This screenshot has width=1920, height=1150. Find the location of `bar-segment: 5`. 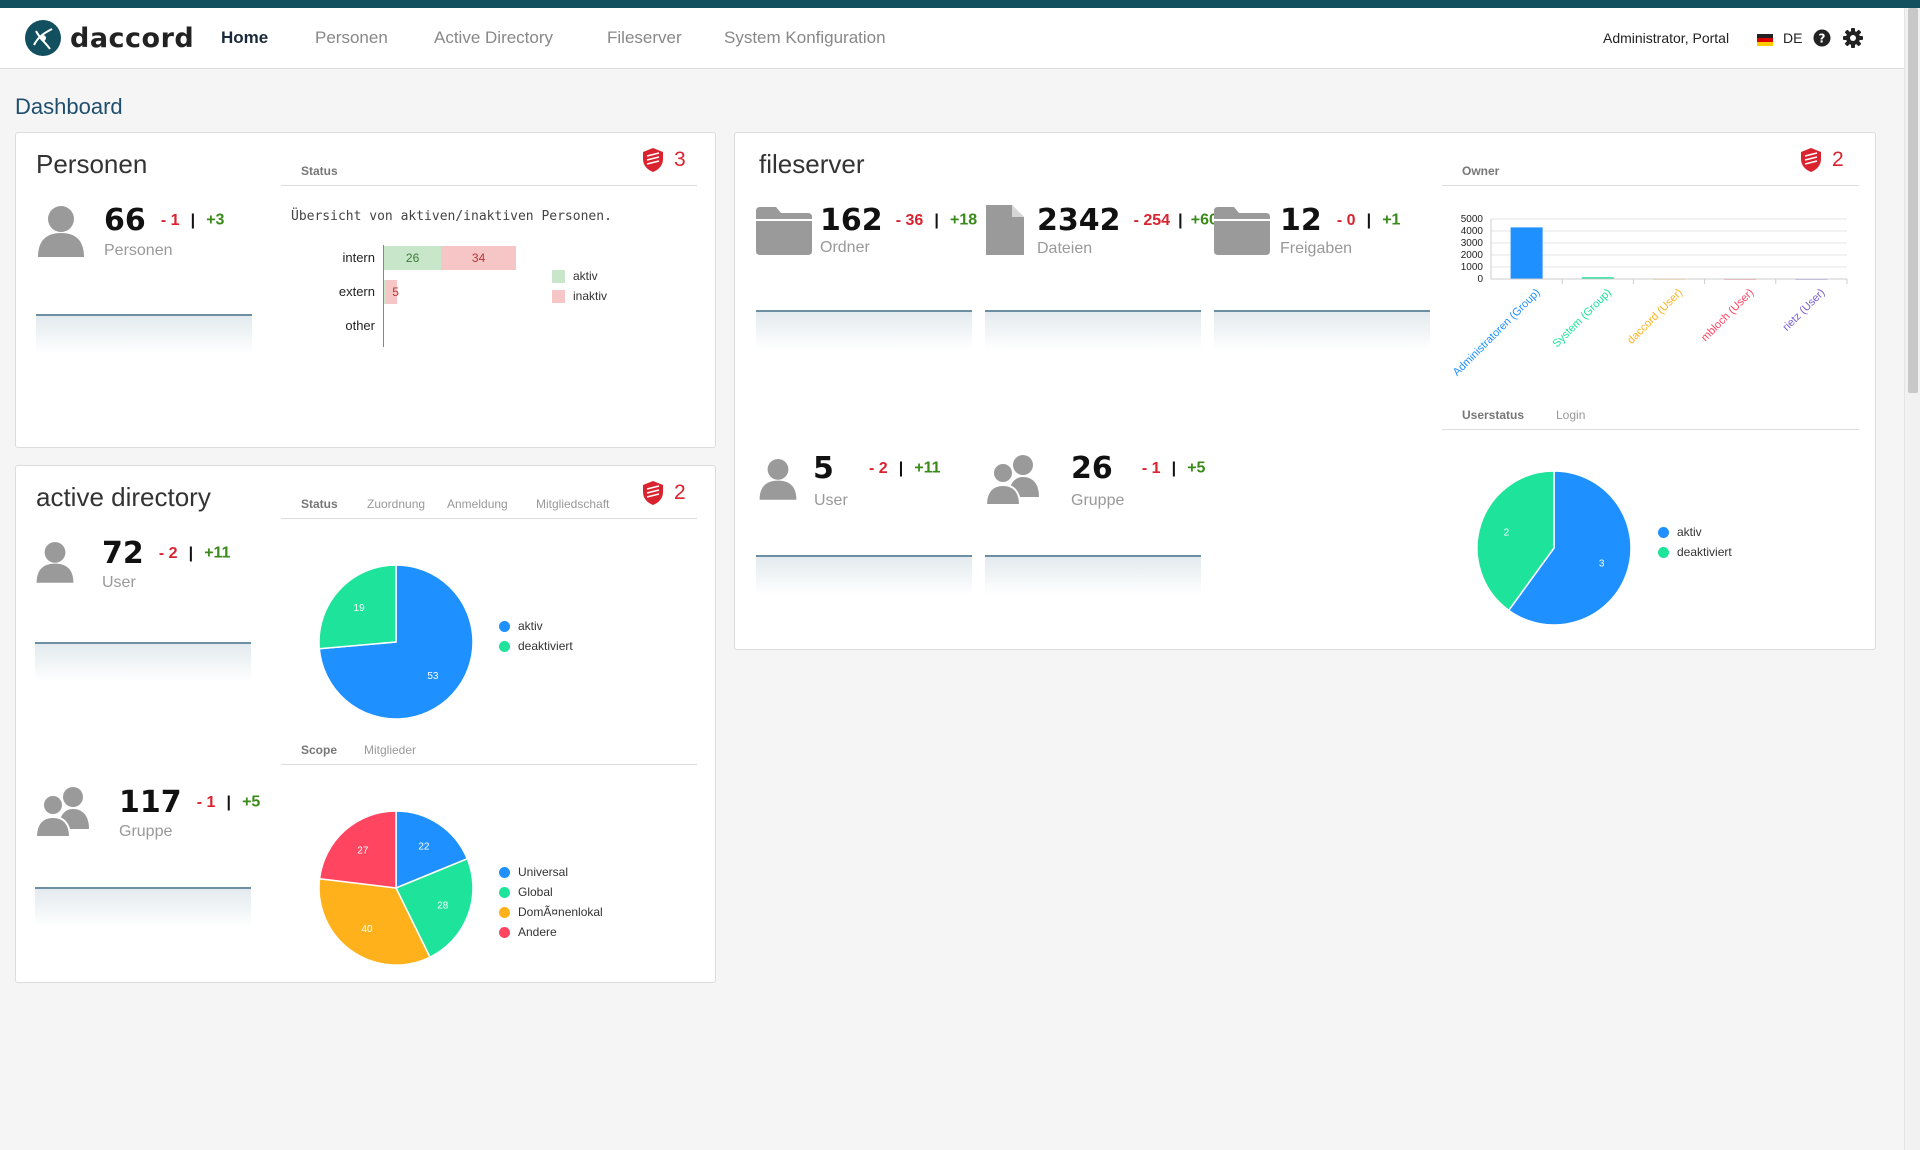

bar-segment: 5 is located at coordinates (392, 292).